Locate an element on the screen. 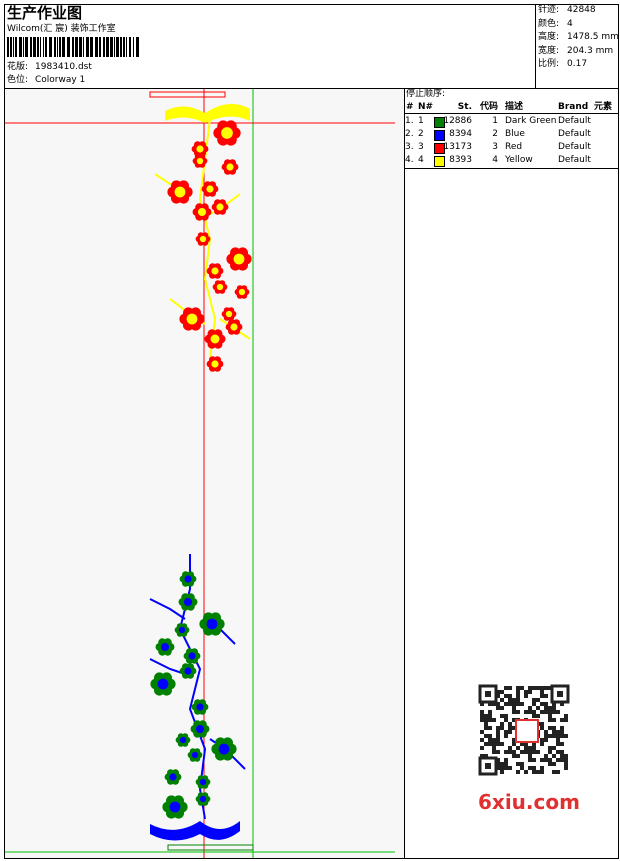  row-code: 2 is located at coordinates (495, 134).